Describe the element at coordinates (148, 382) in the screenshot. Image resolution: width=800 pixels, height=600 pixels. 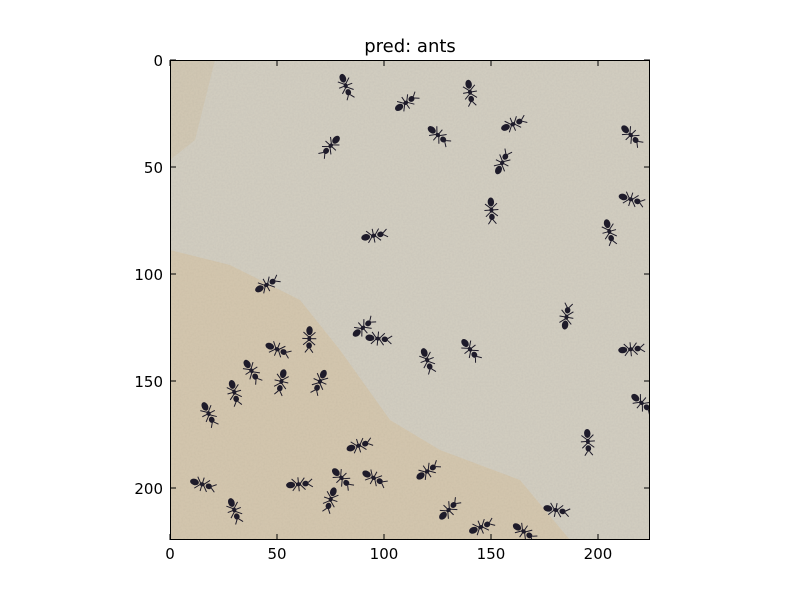
I see `y-tick-label: 150` at that location.